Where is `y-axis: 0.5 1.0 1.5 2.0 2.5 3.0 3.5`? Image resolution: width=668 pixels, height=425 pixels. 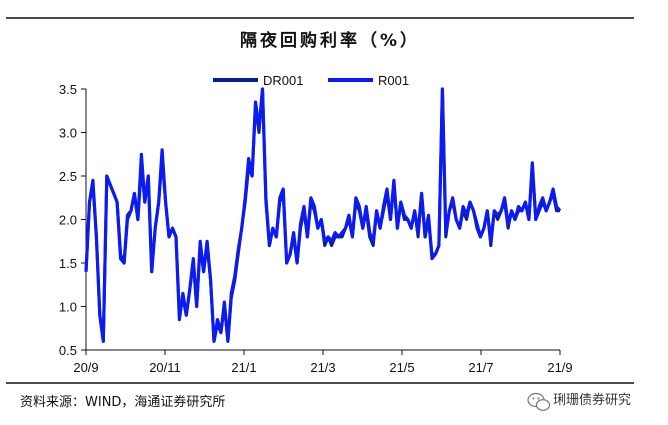
y-axis: 0.5 1.0 1.5 2.0 2.5 3.0 3.5 is located at coordinates (73, 220).